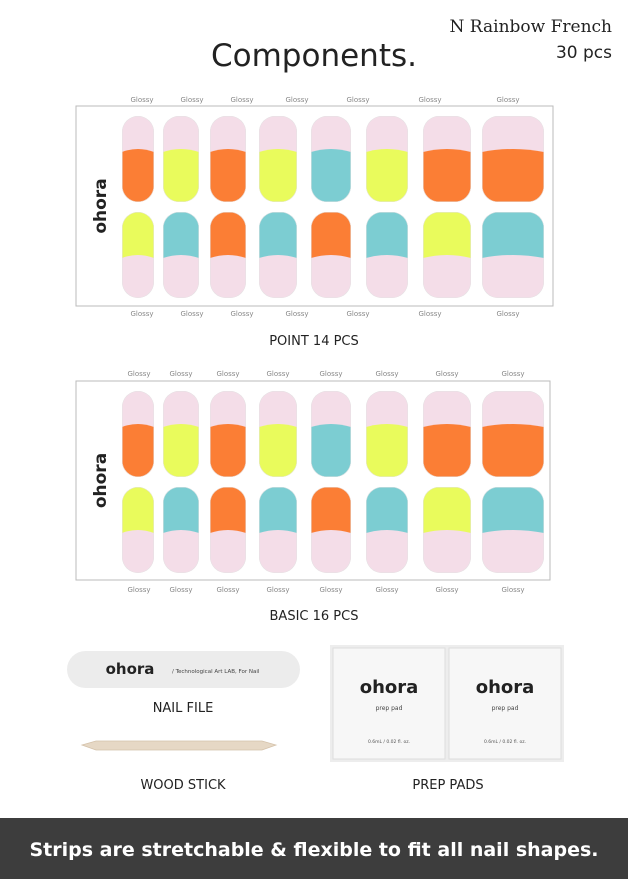 The width and height of the screenshot is (628, 884). What do you see at coordinates (314, 341) in the screenshot?
I see `sheet-caption: POINT 14 PCS` at bounding box center [314, 341].